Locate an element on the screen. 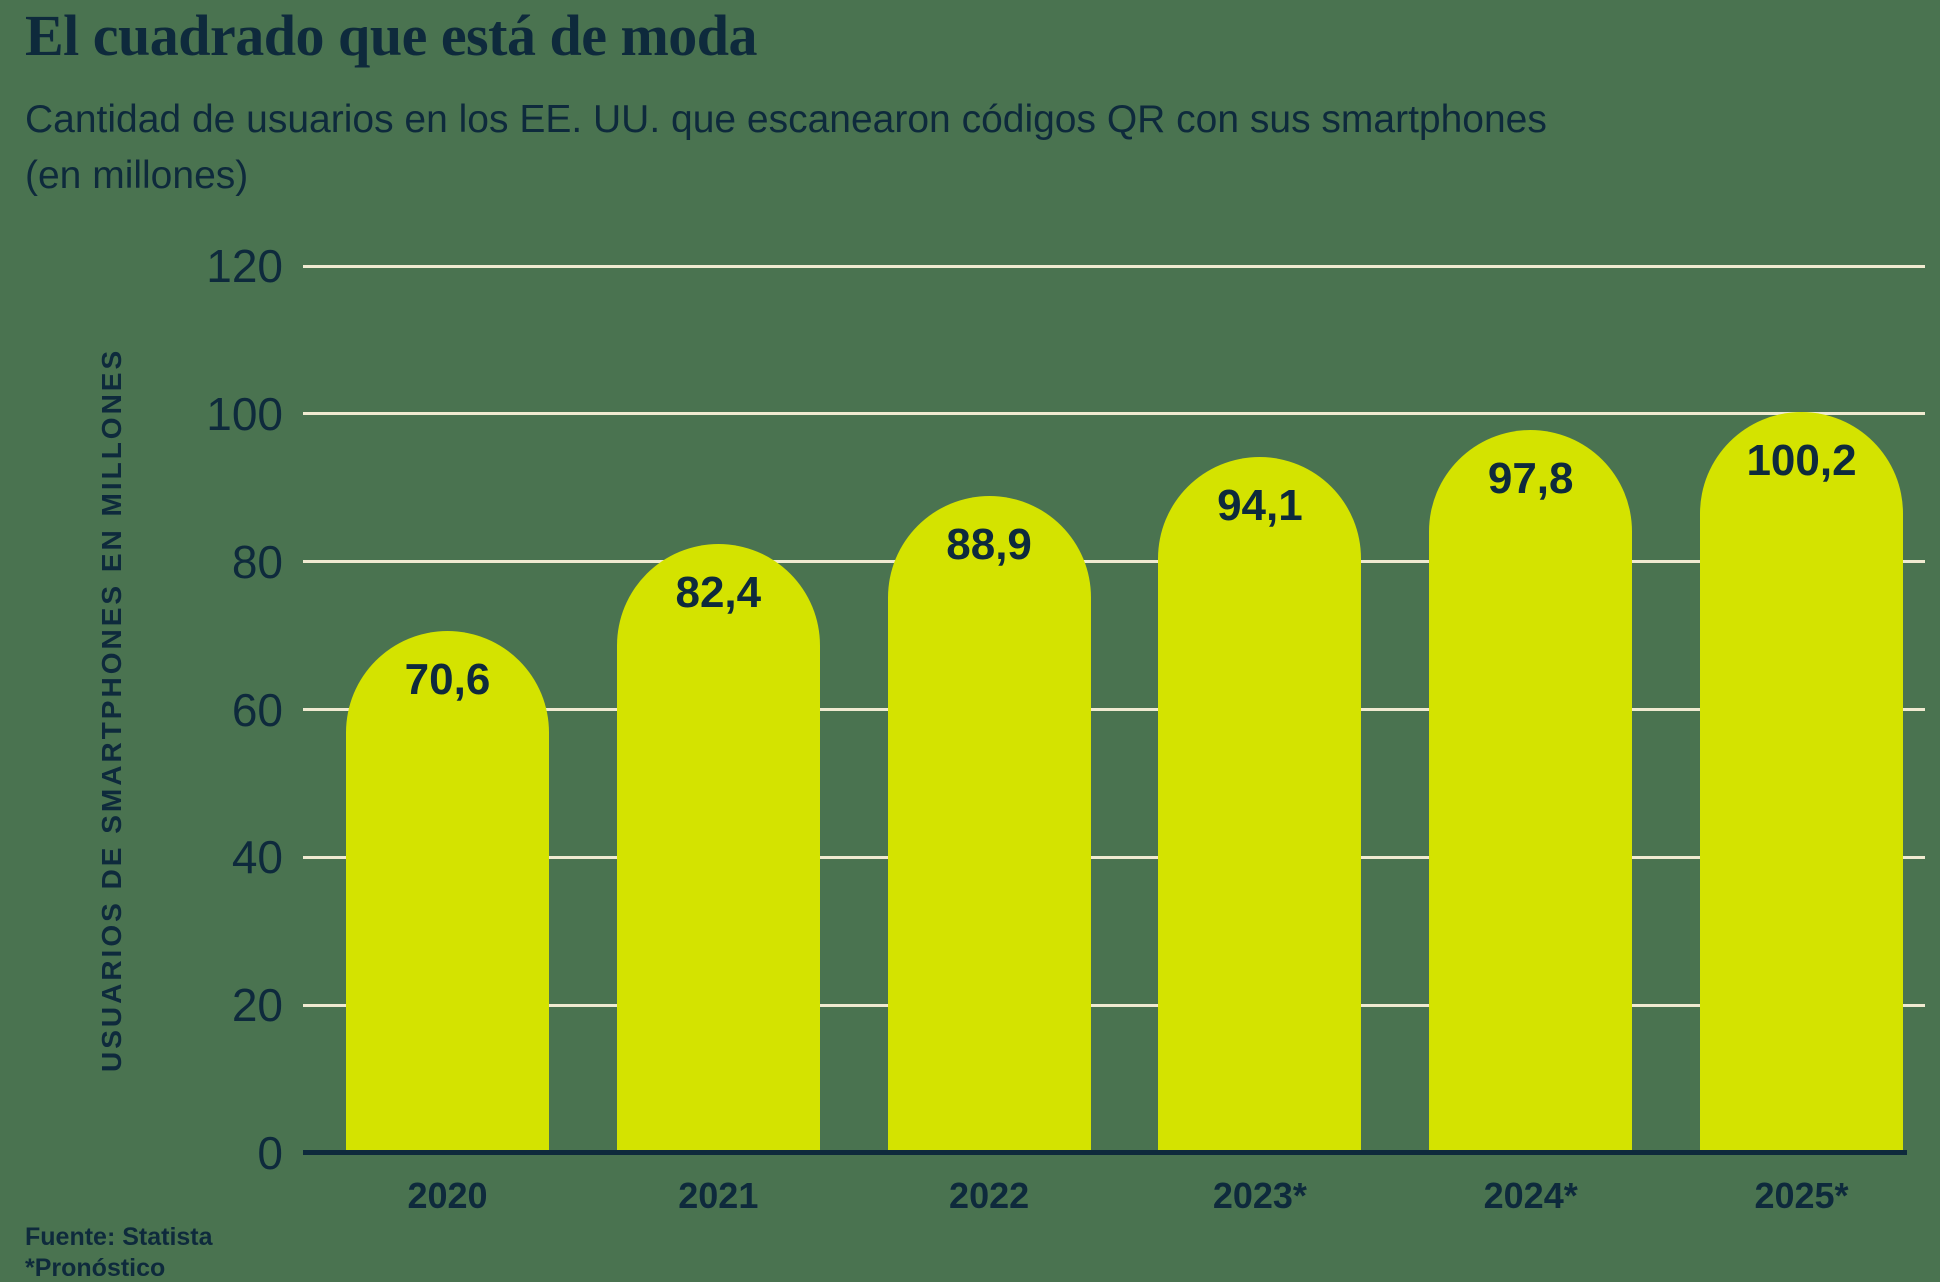  forecast-note: *Pronóstico is located at coordinates (95, 1268).